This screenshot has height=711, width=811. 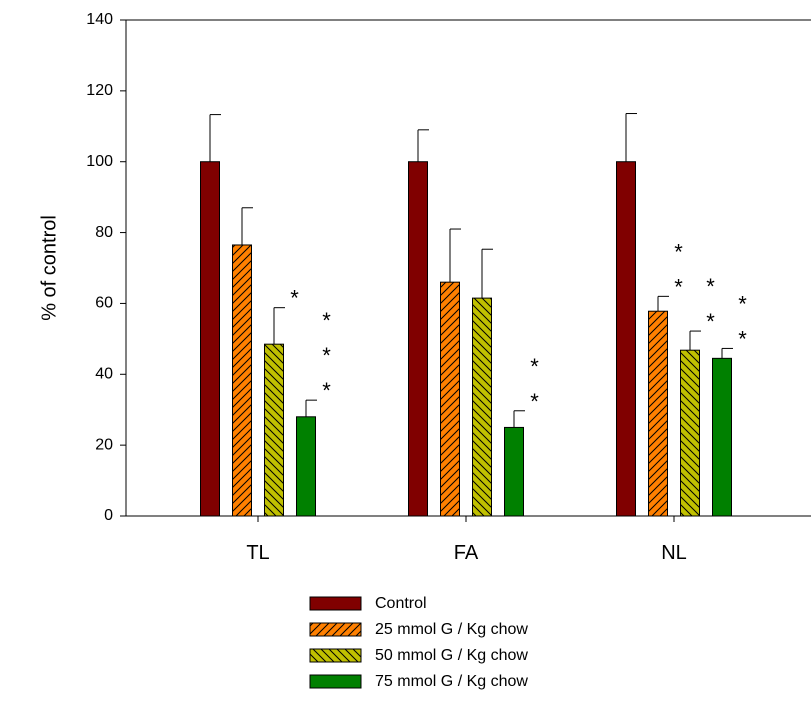 What do you see at coordinates (99, 19) in the screenshot?
I see `y-tick-label: 140` at bounding box center [99, 19].